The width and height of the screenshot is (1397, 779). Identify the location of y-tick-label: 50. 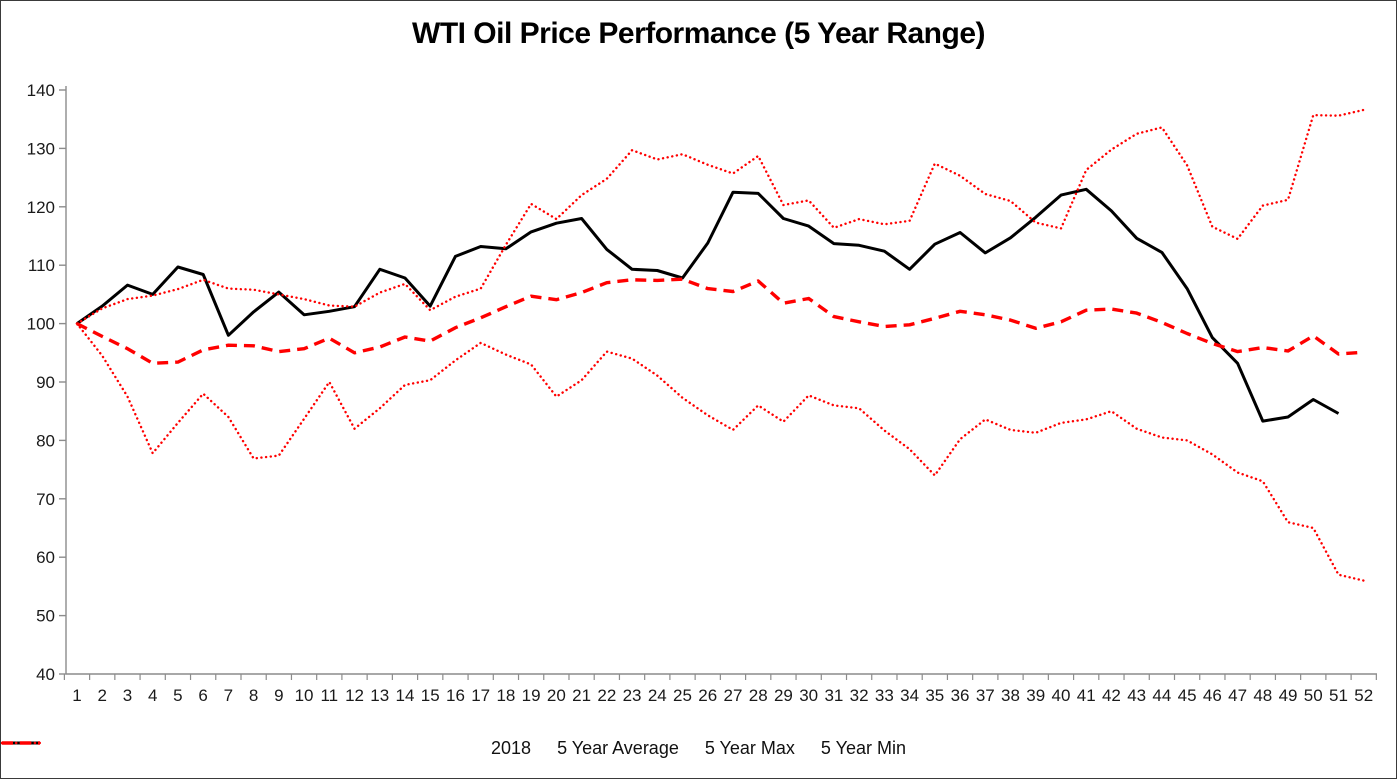
(45, 616).